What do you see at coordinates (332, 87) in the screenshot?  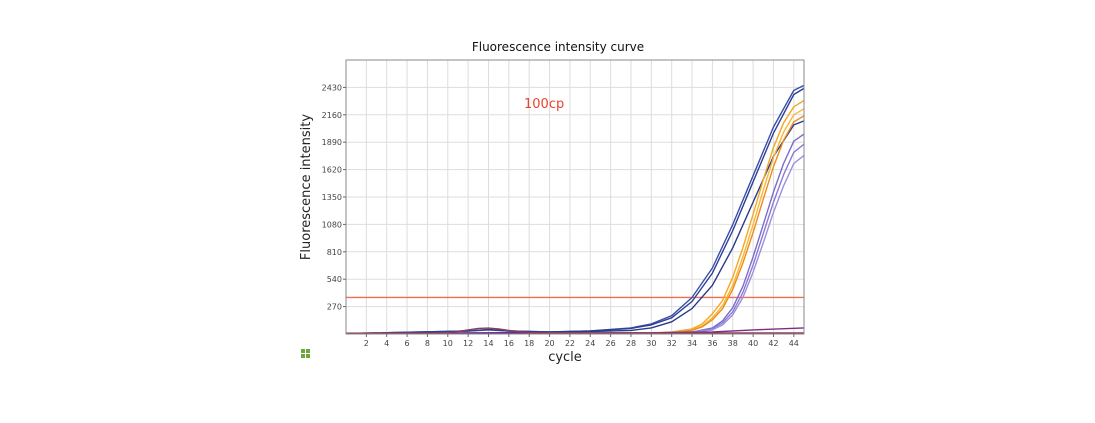 I see `y-tick-label: 2430` at bounding box center [332, 87].